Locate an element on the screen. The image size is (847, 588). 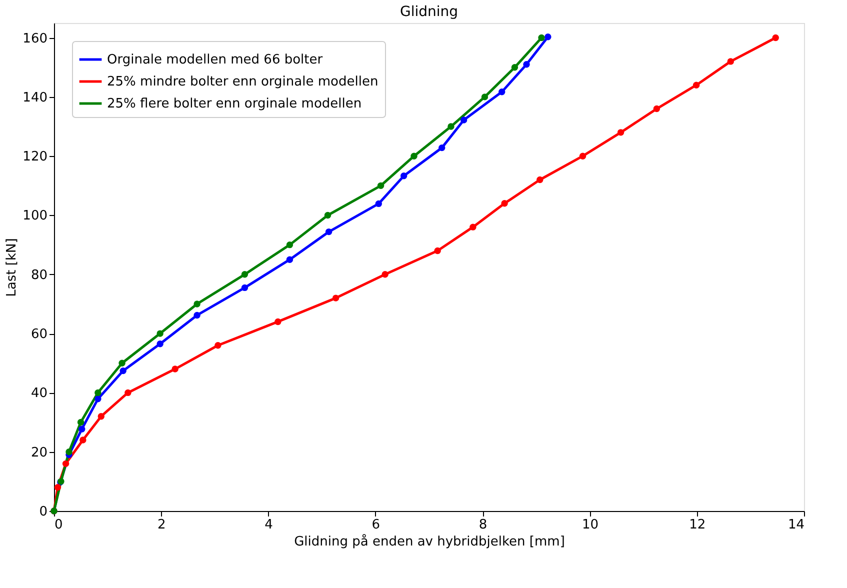
legend-label: 25% flere bolter enn orginale modellen is located at coordinates (234, 104).